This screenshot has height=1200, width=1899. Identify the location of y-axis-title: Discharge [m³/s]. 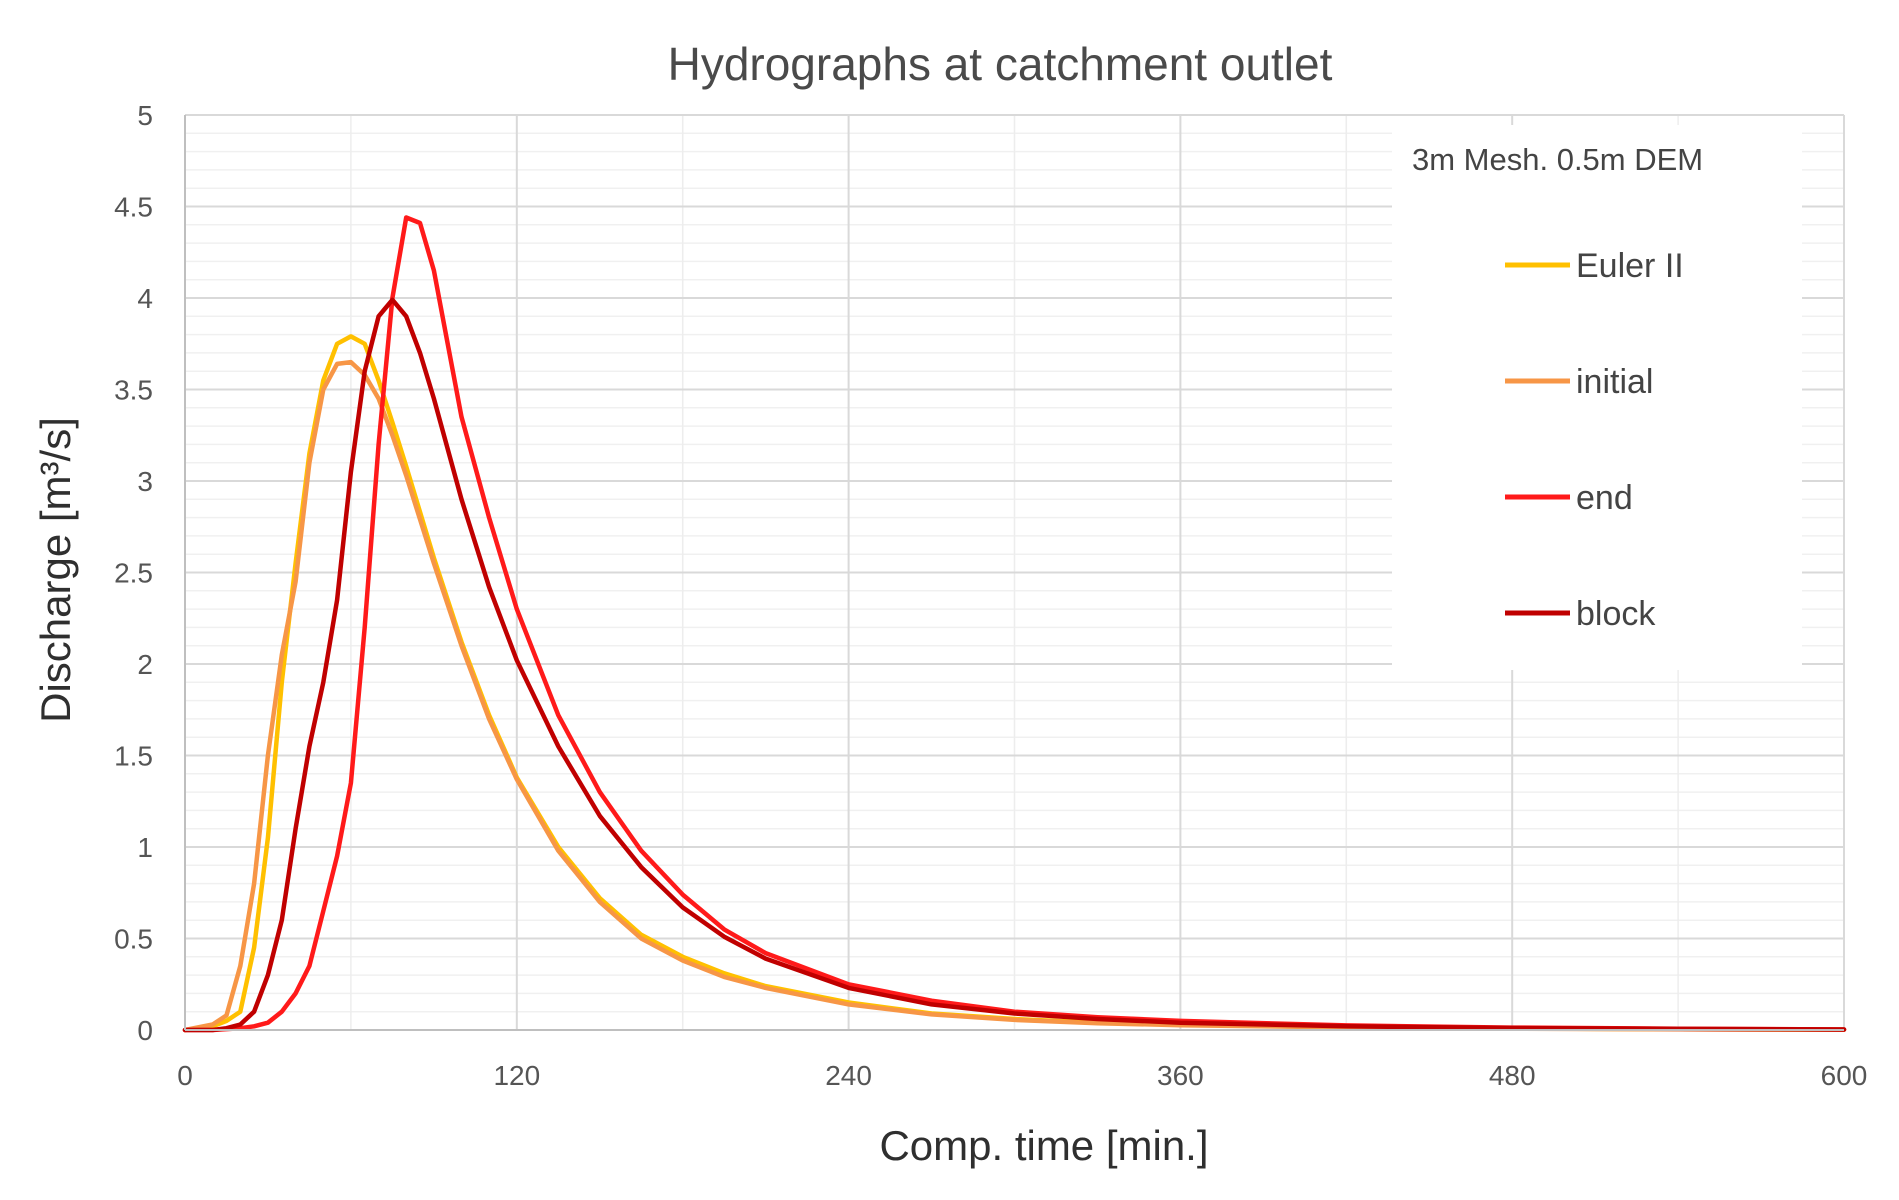
(55, 570).